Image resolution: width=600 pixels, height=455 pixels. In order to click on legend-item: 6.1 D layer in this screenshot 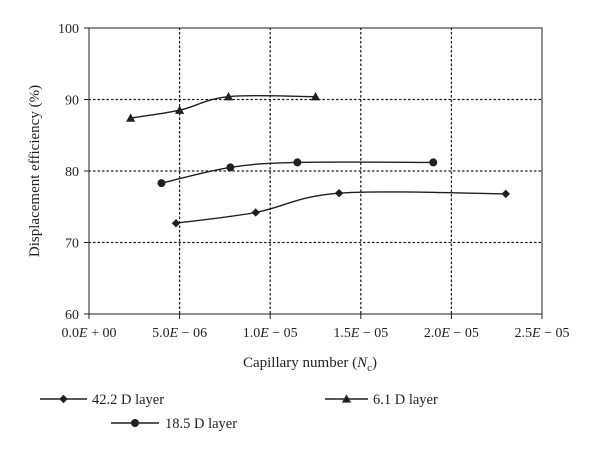, I will do `click(381, 400)`.